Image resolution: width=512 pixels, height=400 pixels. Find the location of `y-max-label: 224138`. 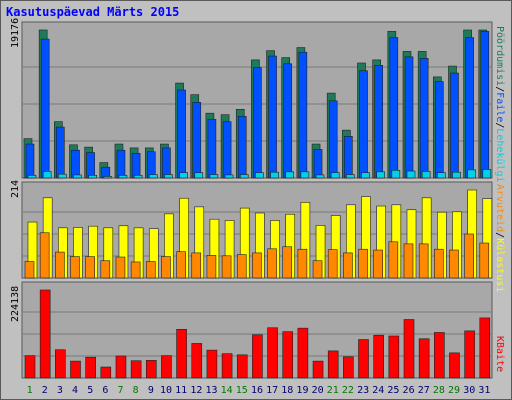

y-max-label: 224138 is located at coordinates (15, 304).